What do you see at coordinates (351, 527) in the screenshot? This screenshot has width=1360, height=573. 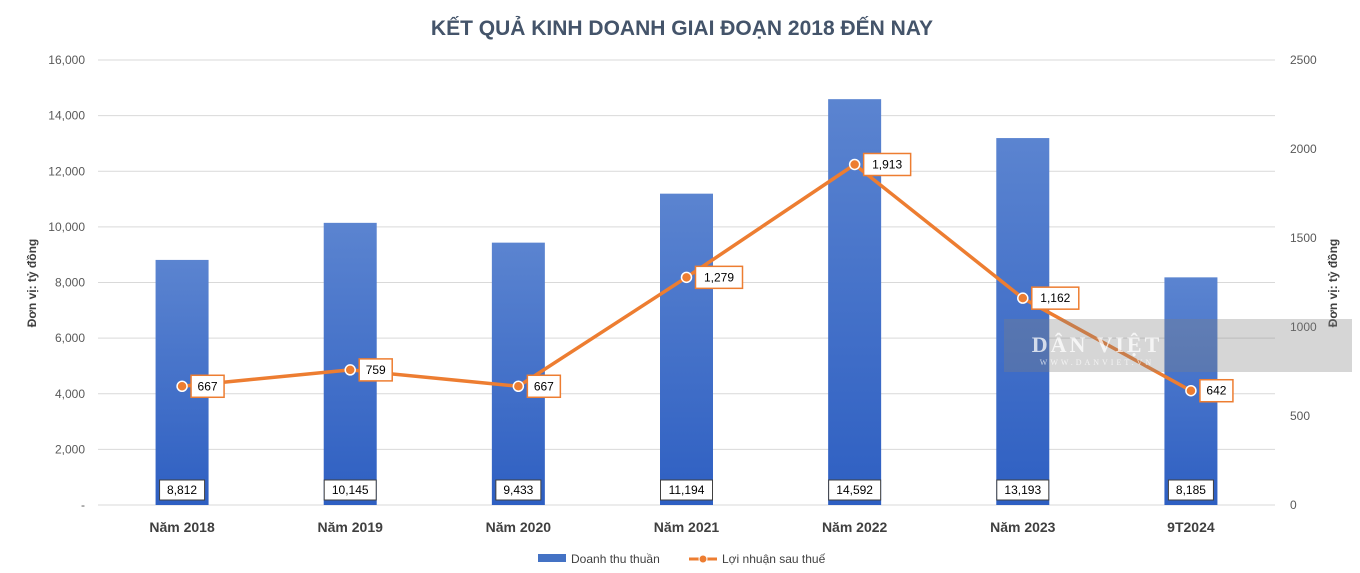 I see `category-label: Năm 2019` at bounding box center [351, 527].